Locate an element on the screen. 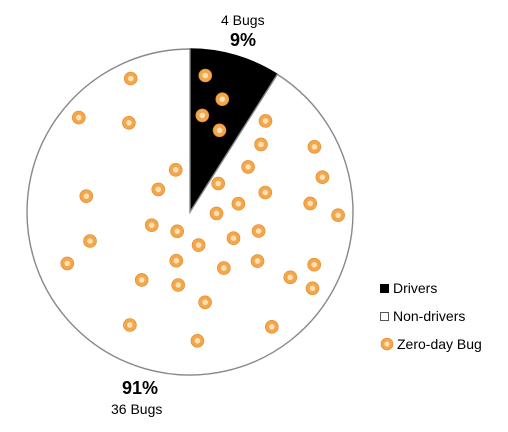 This screenshot has width=508, height=432. bug-marker-icon is located at coordinates (387, 344).